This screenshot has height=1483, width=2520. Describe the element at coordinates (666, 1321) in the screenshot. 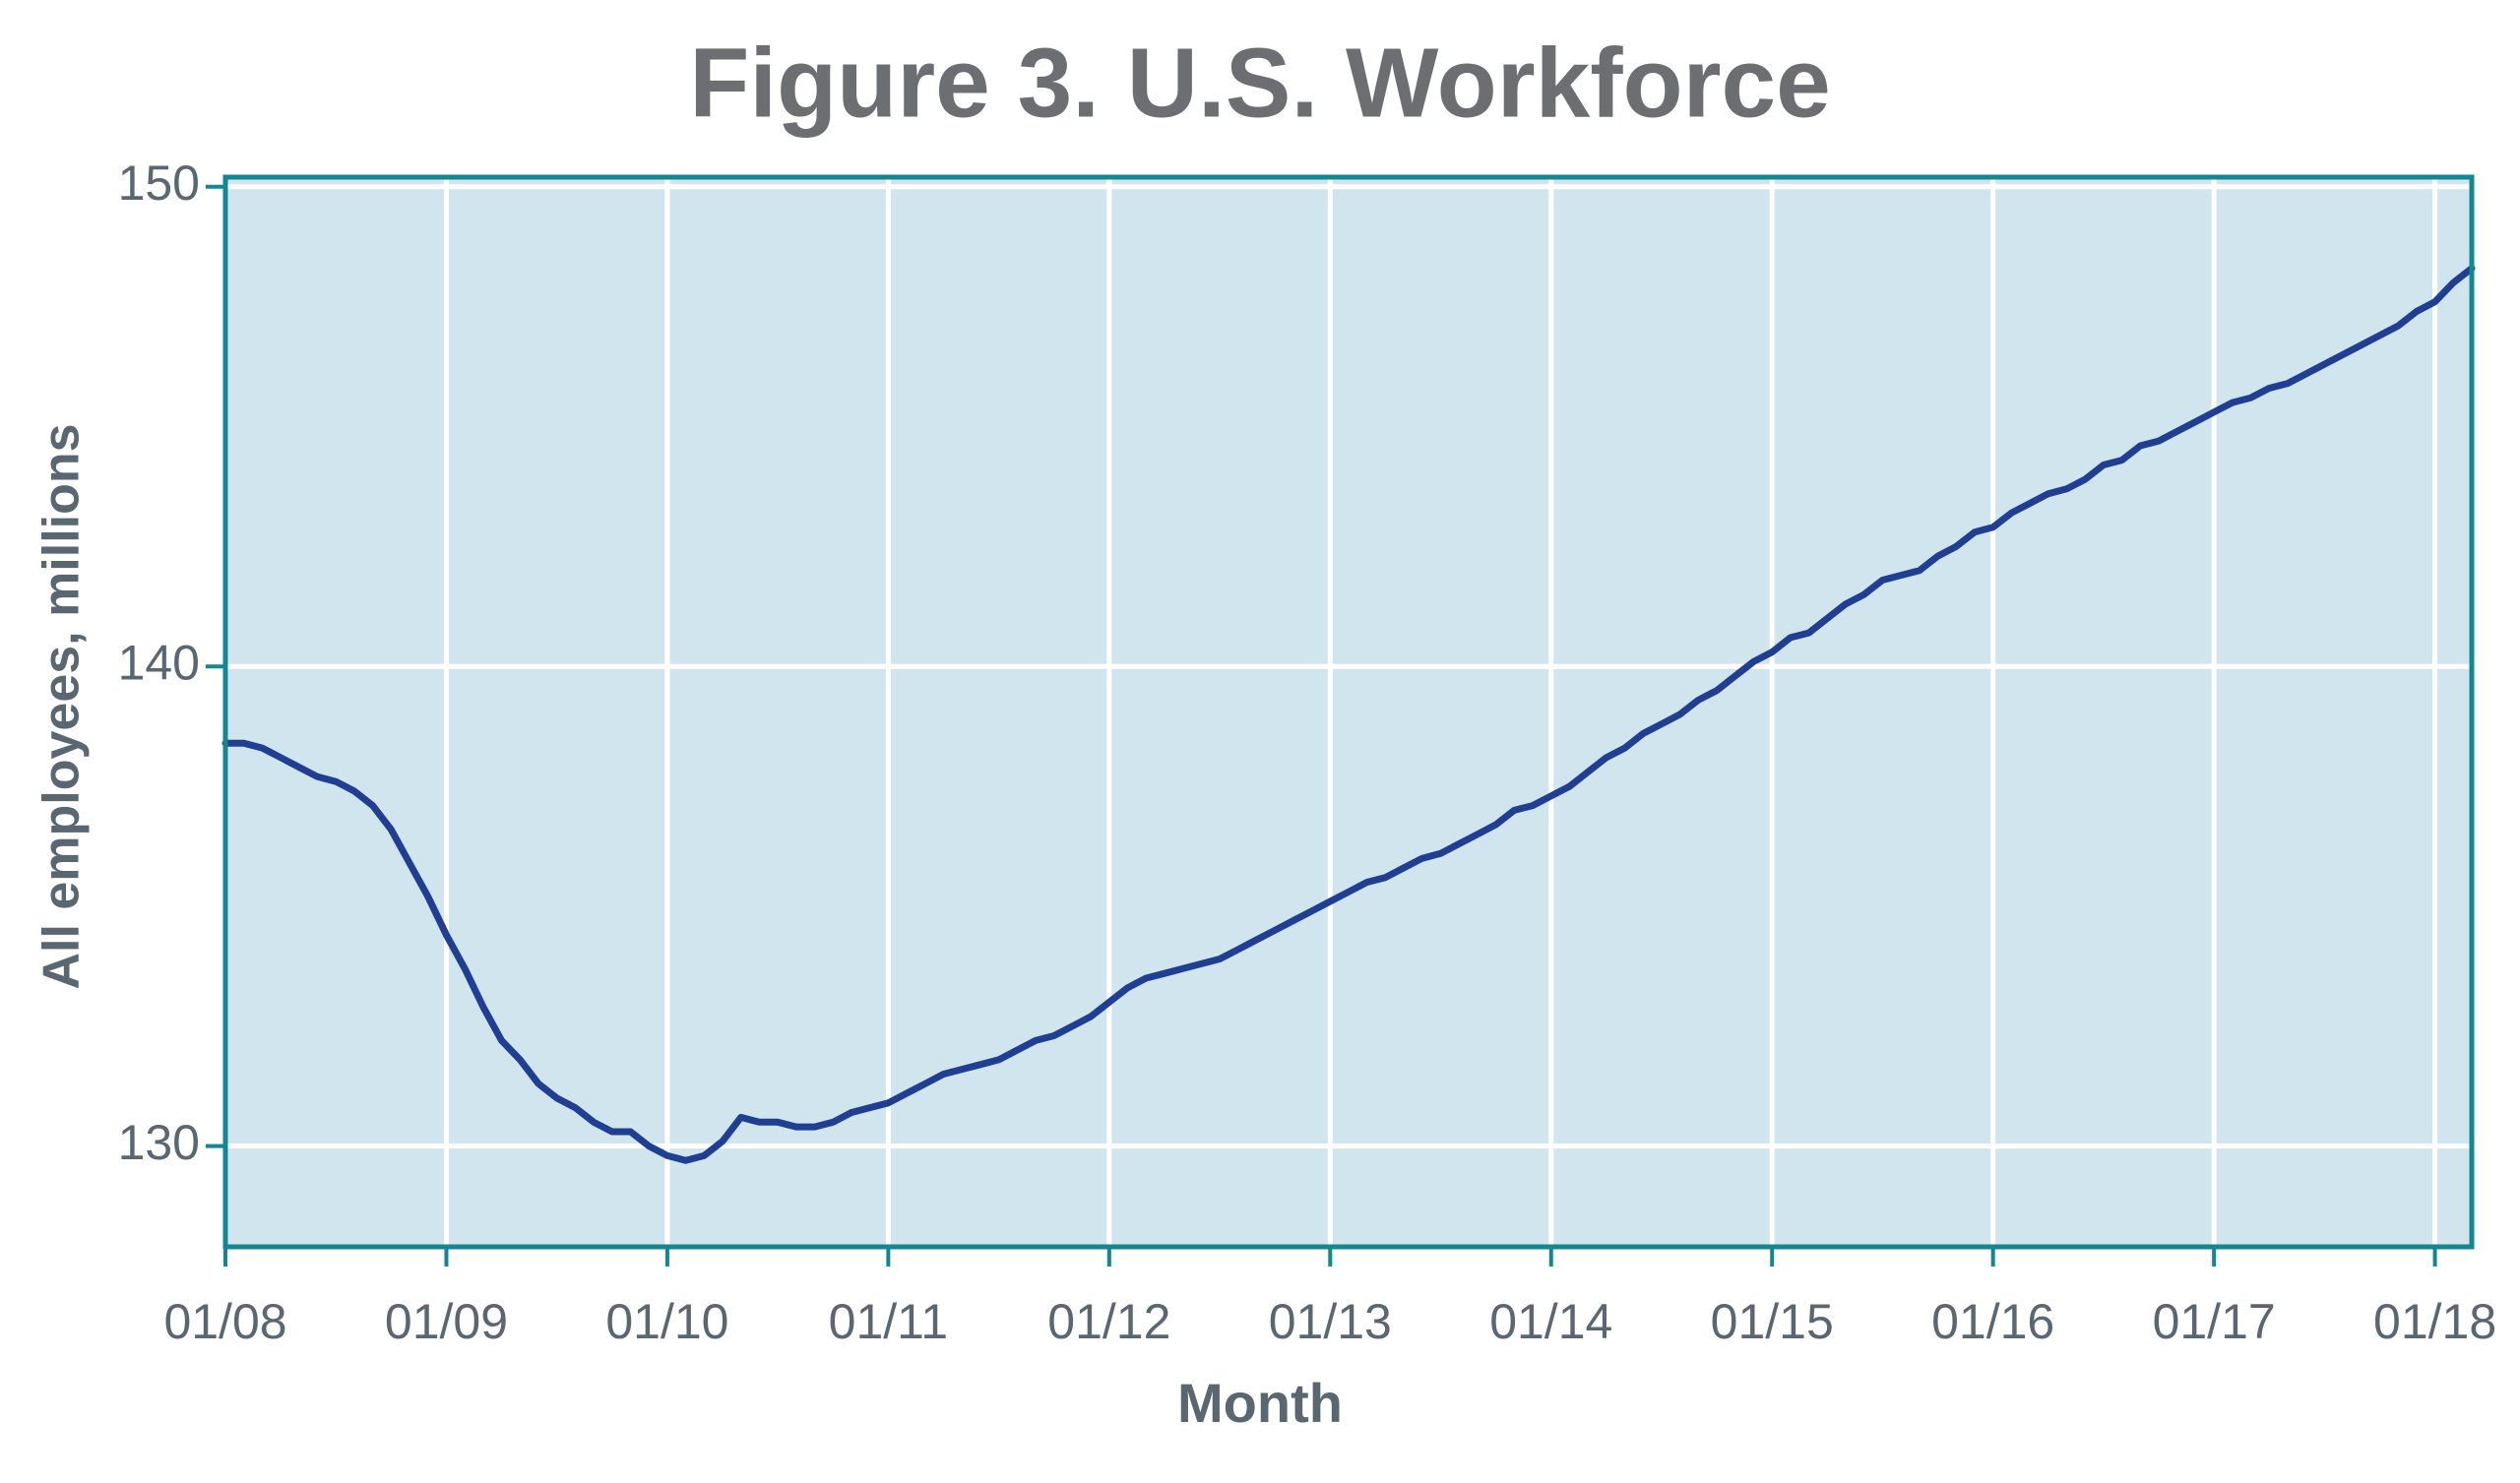

I see `x-tick-label: 01/10` at that location.